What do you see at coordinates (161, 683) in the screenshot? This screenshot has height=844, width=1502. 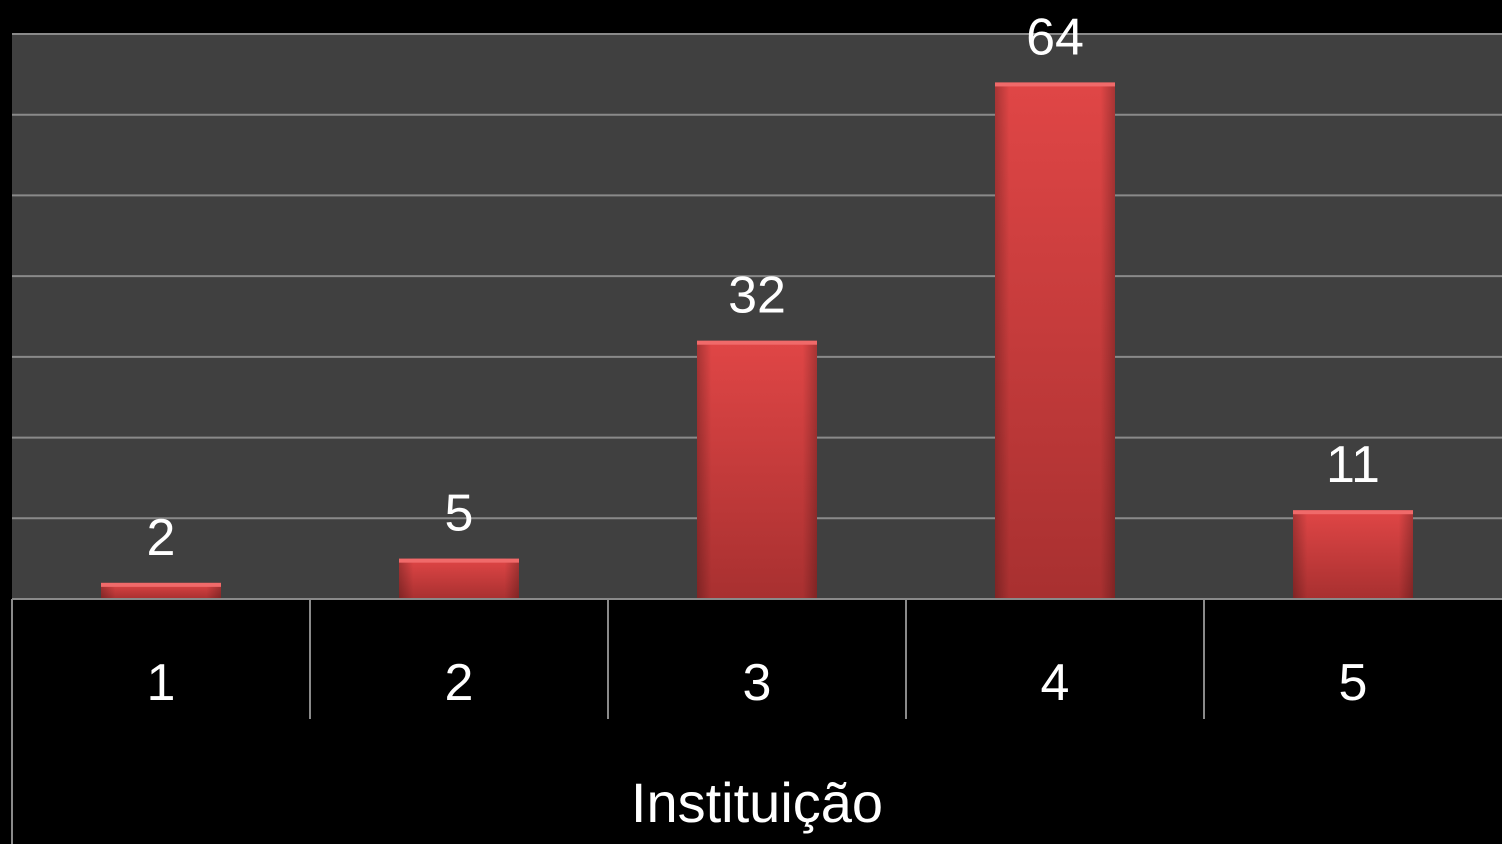 I see `x-tick-label: 1` at bounding box center [161, 683].